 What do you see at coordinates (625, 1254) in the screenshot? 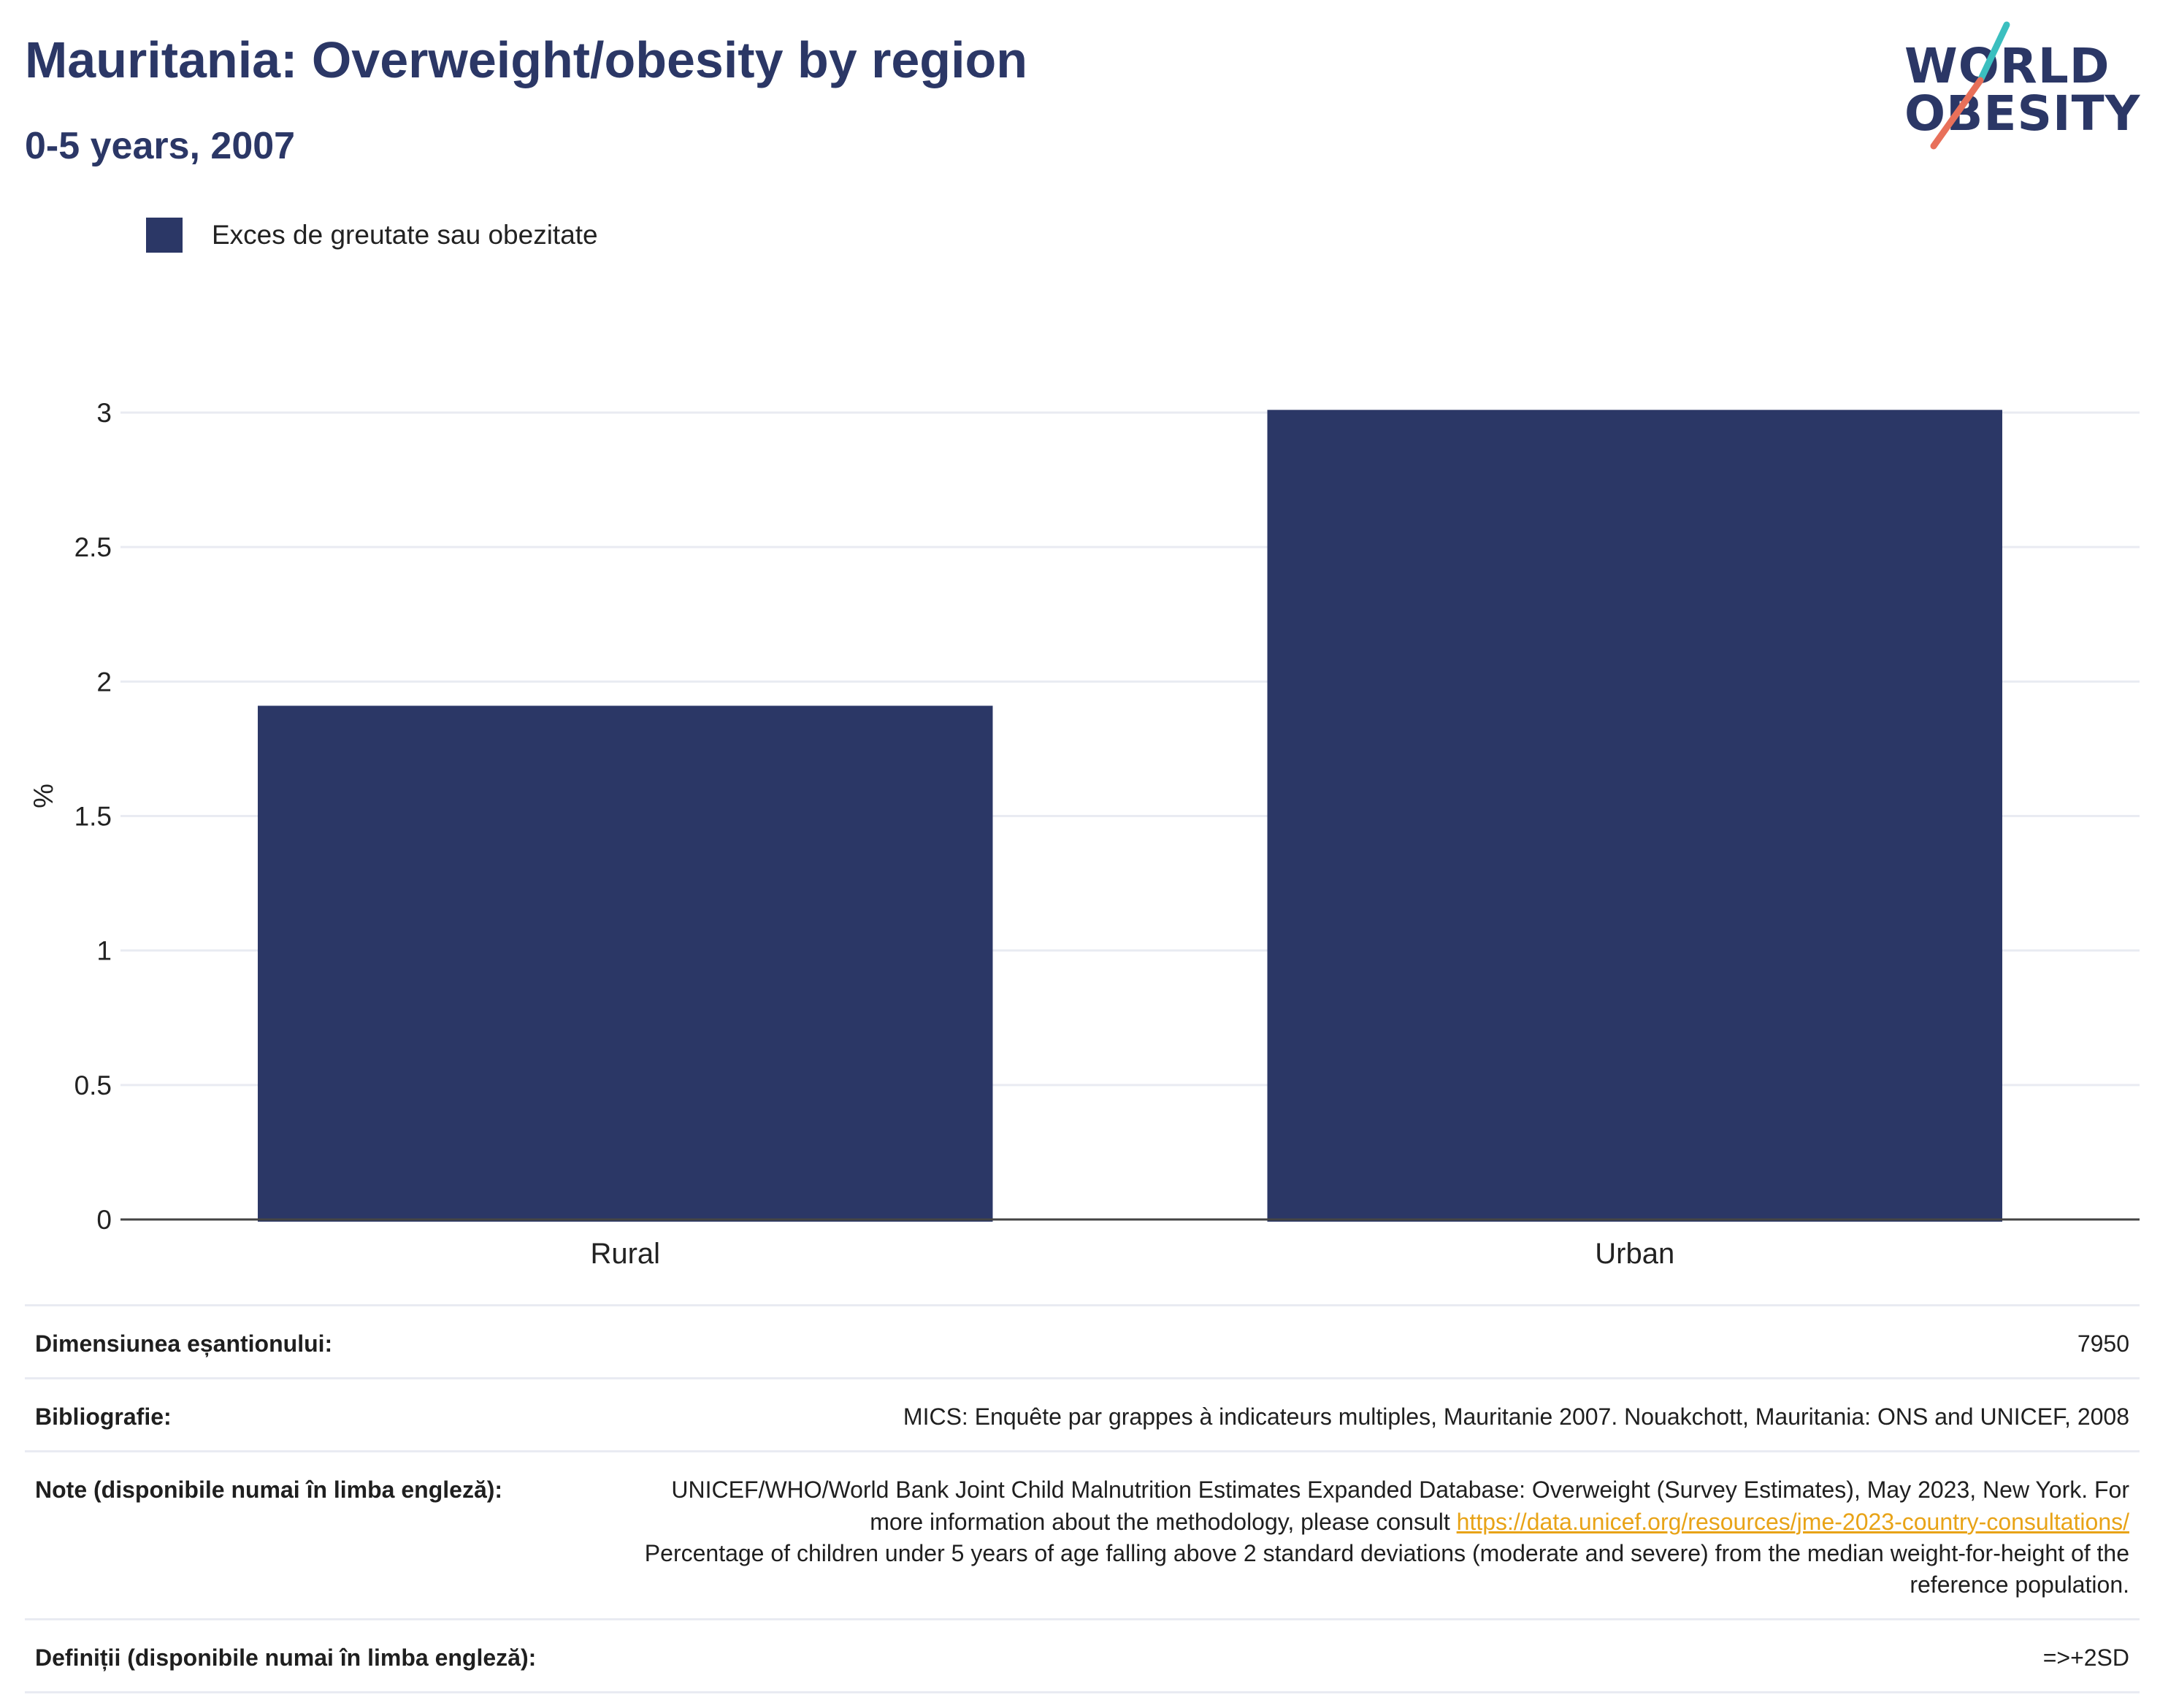
I see `x-tick-label: Rural` at bounding box center [625, 1254].